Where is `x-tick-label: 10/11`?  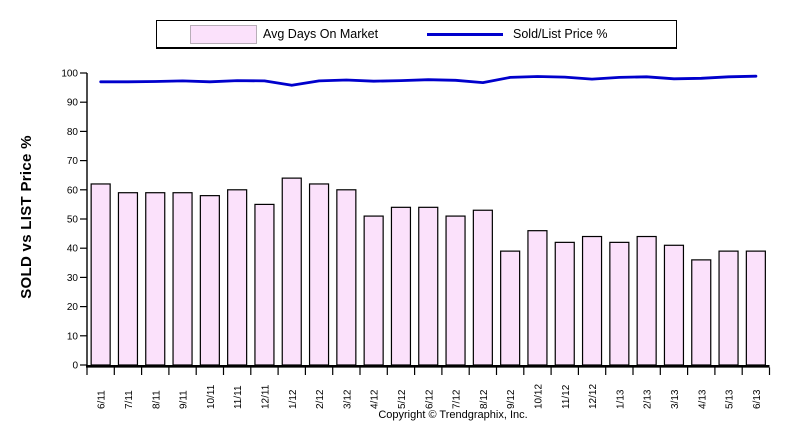
x-tick-label: 10/11 is located at coordinates (211, 396).